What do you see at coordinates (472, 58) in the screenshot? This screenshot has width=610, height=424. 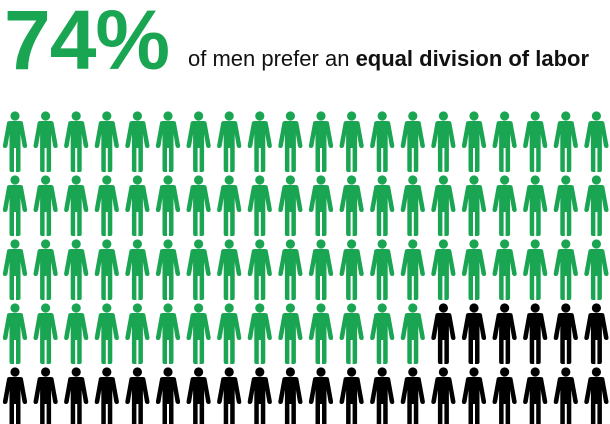 I see `caption-emphasis: equal division of labor` at bounding box center [472, 58].